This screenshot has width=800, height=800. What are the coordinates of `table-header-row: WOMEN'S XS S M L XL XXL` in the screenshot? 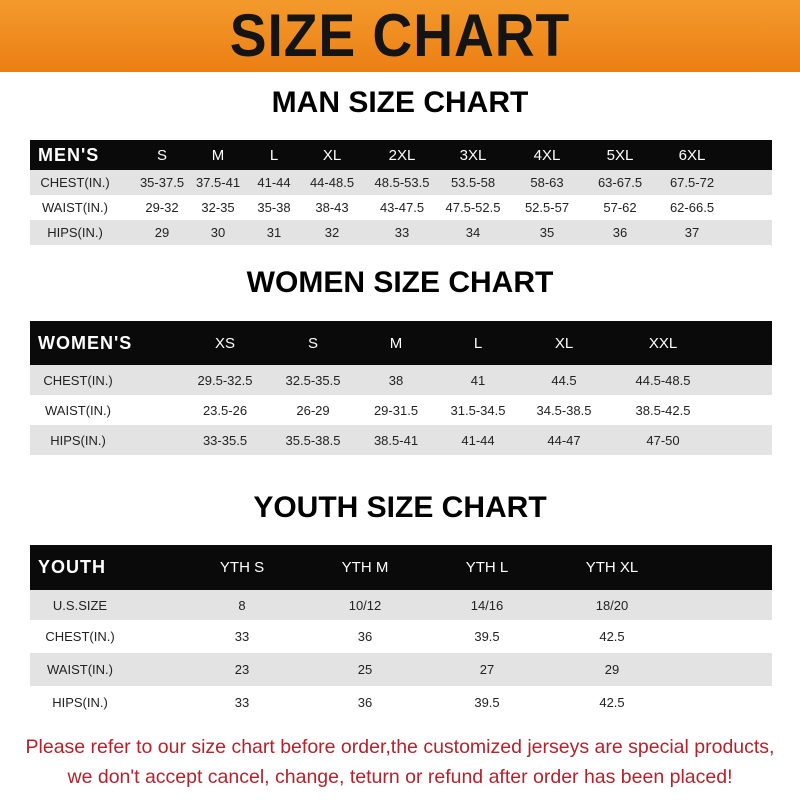 It's located at (401, 343).